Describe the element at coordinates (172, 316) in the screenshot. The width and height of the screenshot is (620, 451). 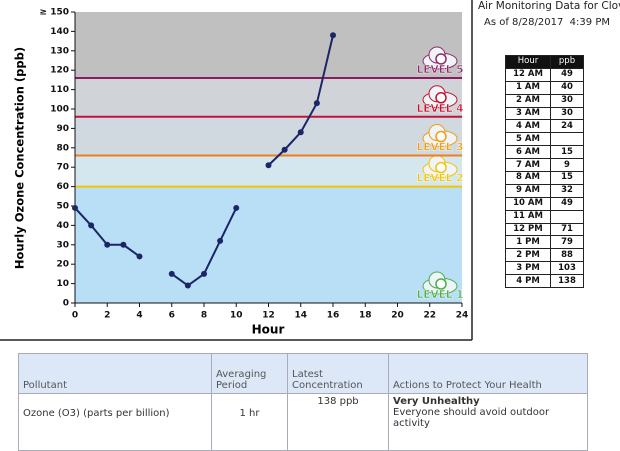
I see `x-tick-label: 6` at that location.